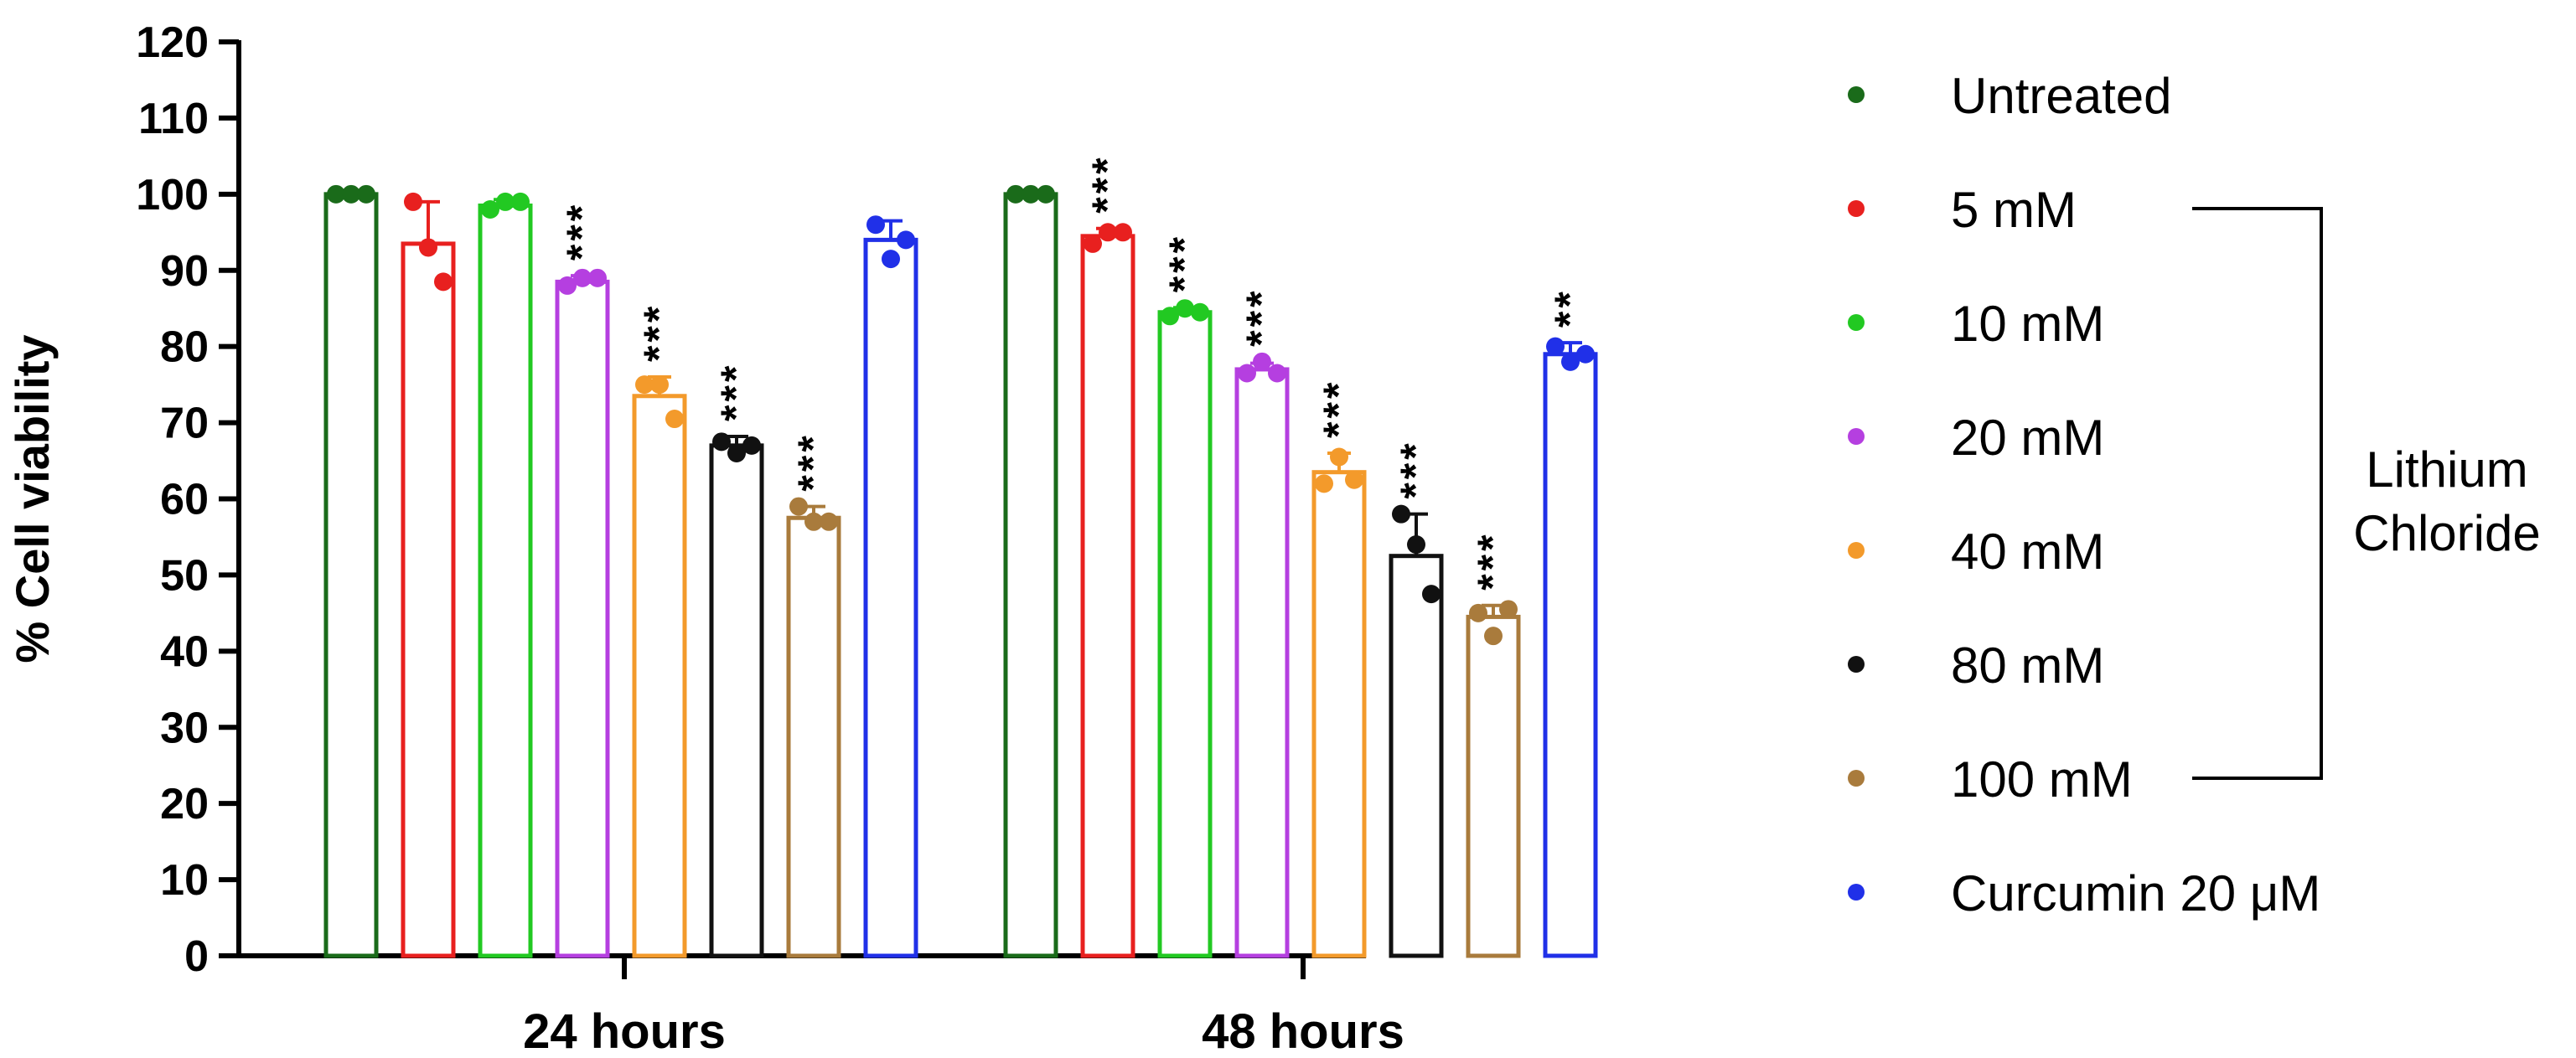 This screenshot has width=2576, height=1058. I want to click on legend-label: 100 mM, so click(2042, 779).